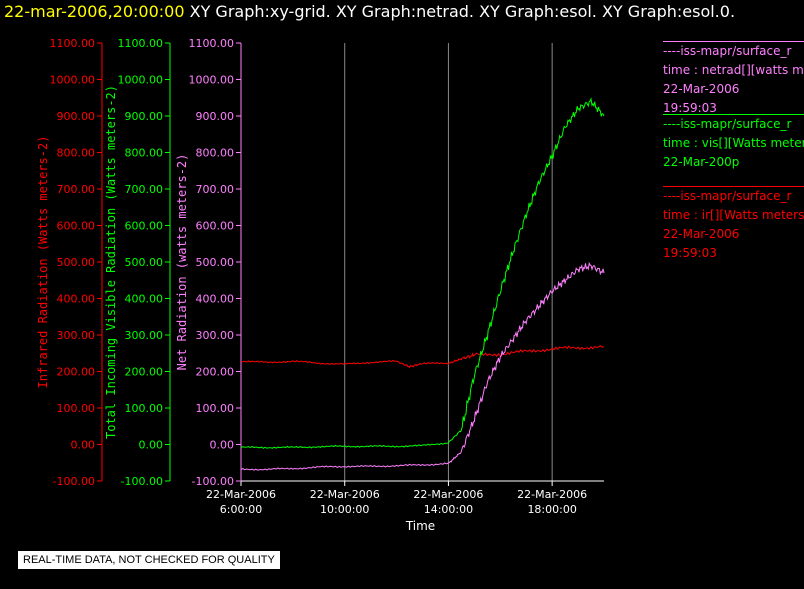 The height and width of the screenshot is (589, 804). I want to click on legend-netrad-var: time : netrad[][watts m, so click(733, 70).